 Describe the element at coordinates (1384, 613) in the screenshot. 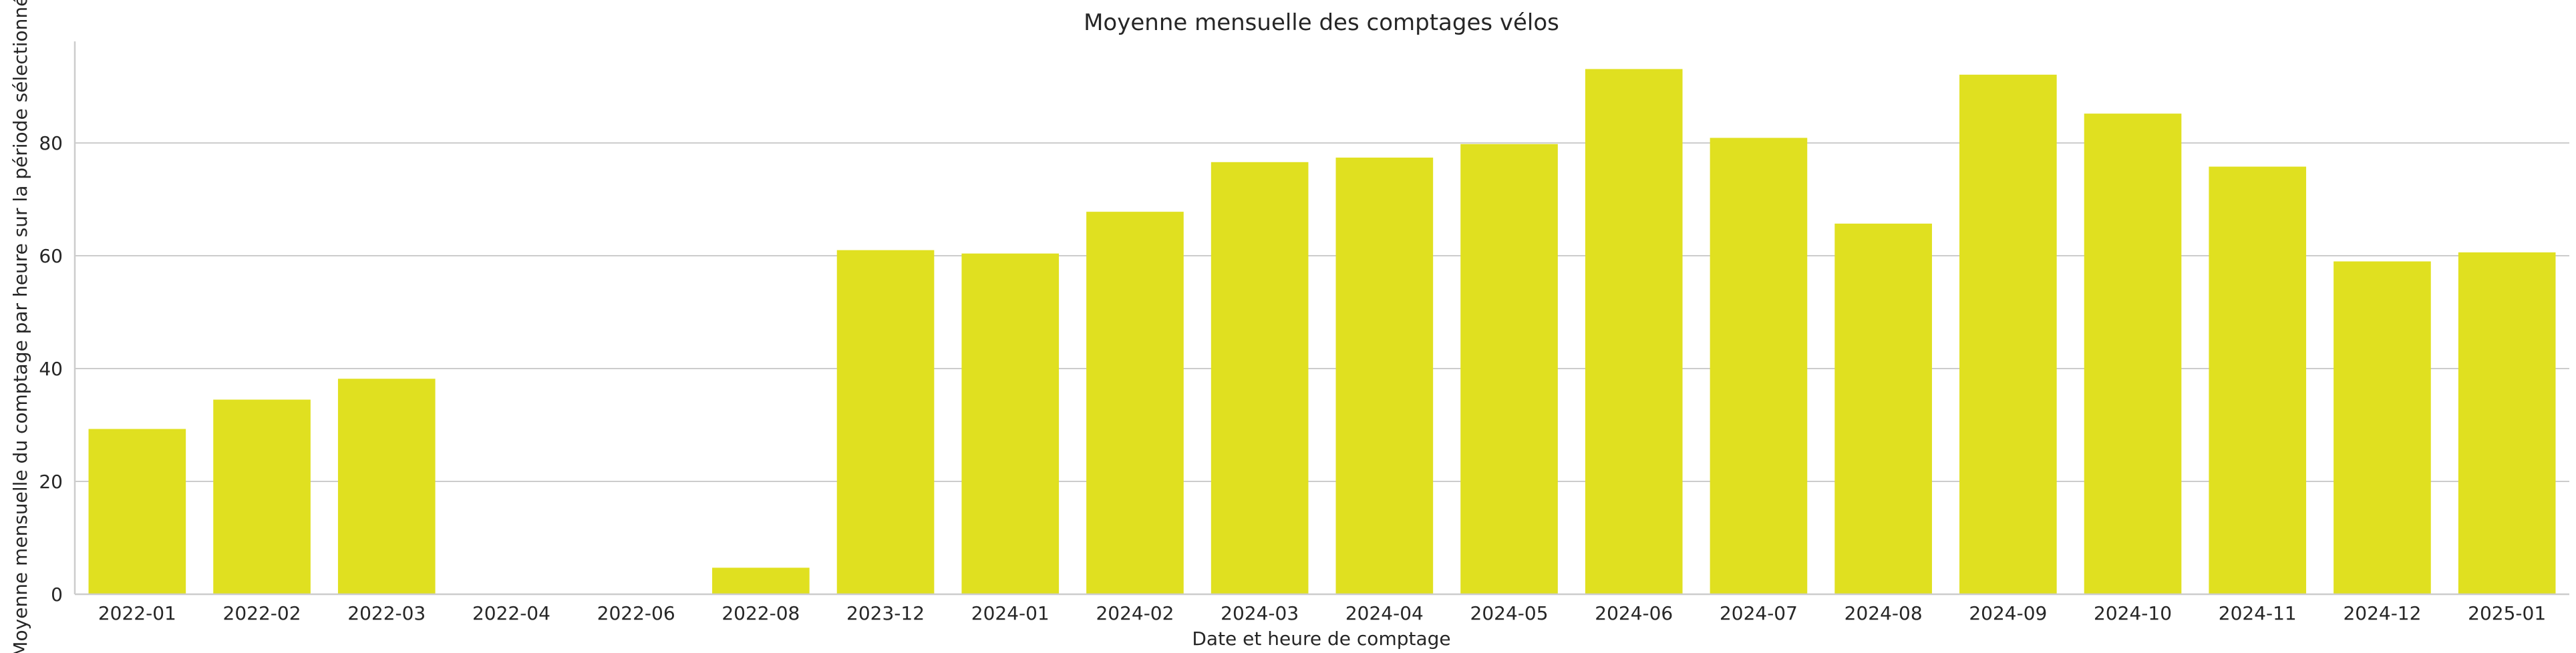

I see `x-tick-label: 2024-04` at that location.